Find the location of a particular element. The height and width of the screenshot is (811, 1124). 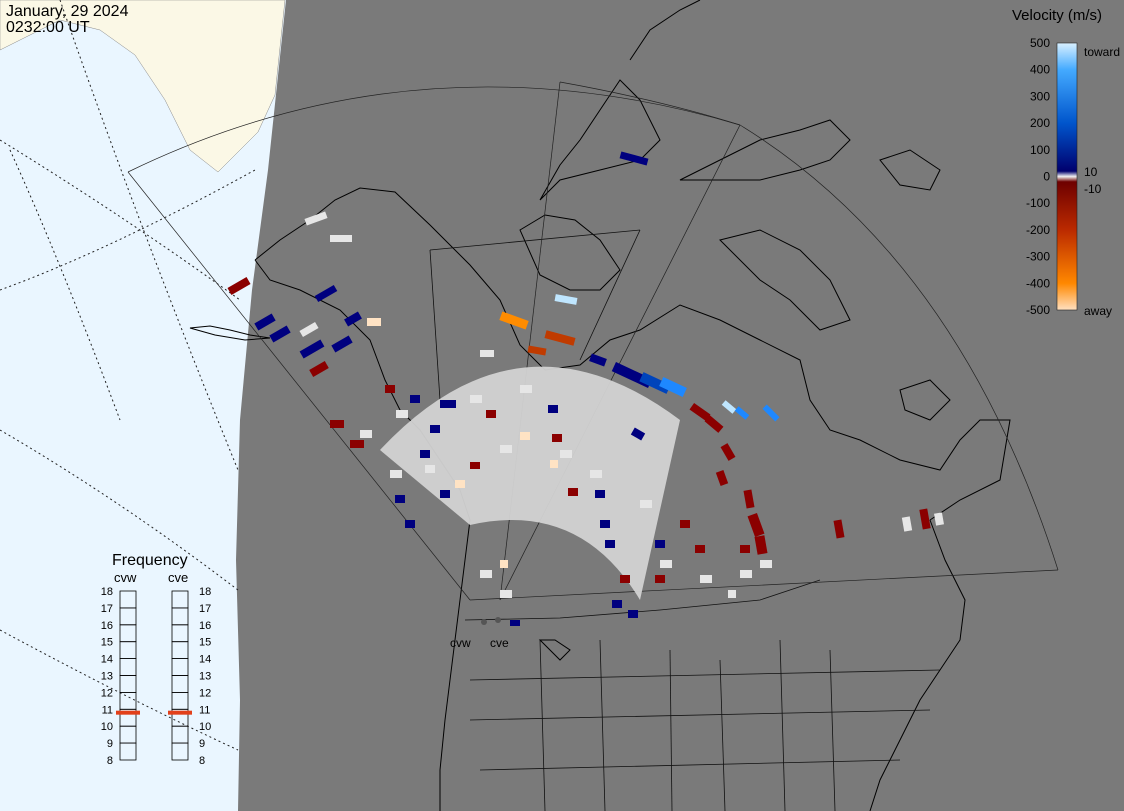

radar-label-cvw: cvw is located at coordinates (460, 643).